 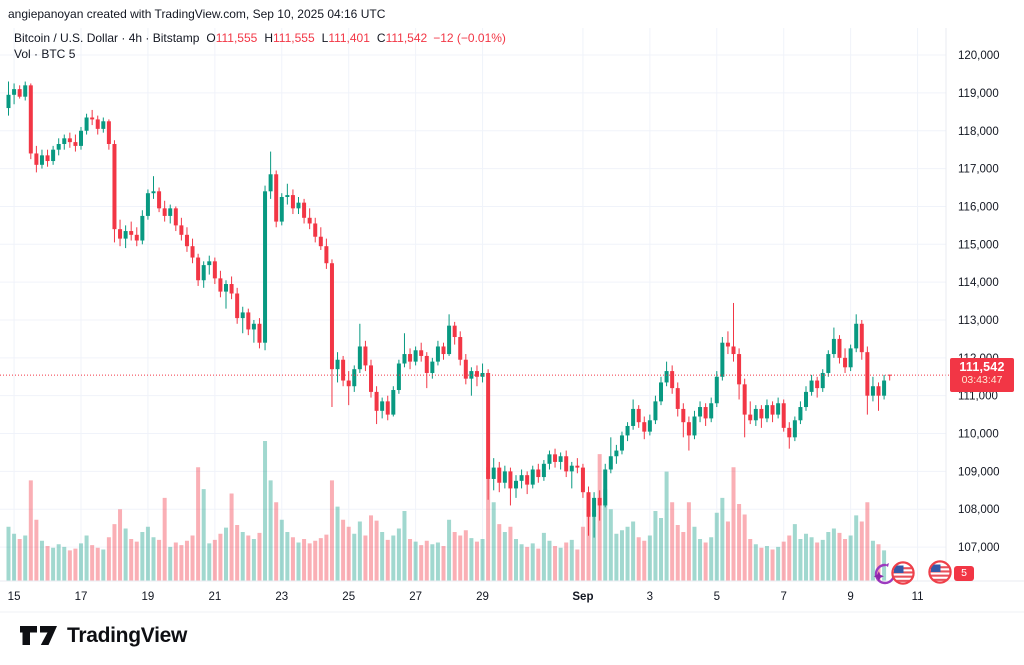 I want to click on symbol-title: Bitcoin / U.S. Dollar · 4h · Bitstamp, so click(x=107, y=38).